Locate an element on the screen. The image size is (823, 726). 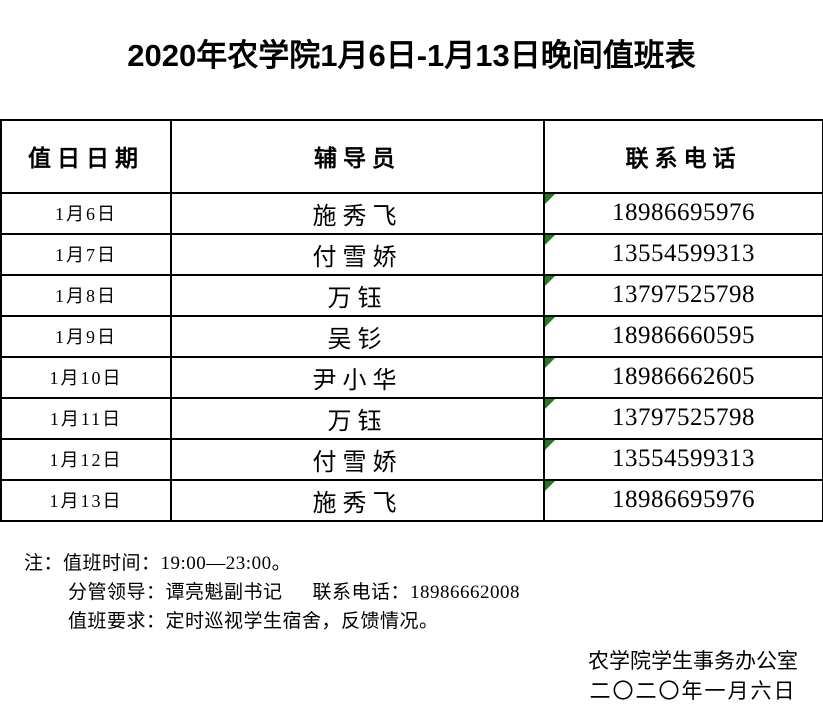
note-contact-phone: 联系电话：18986662008 is located at coordinates (416, 592).